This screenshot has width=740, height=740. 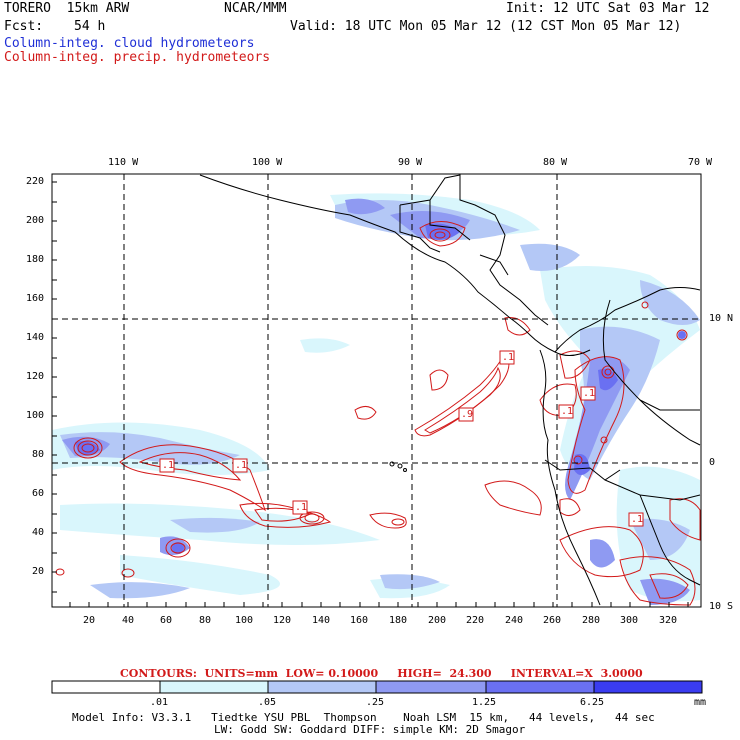 I want to click on x-tick-label: 120, so click(x=282, y=620).